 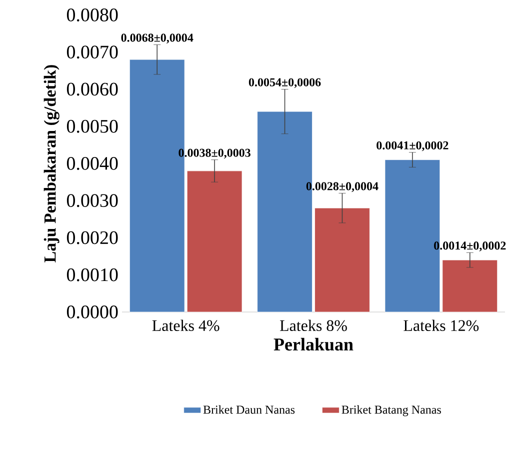 I want to click on y-tick-label: 0.0050, so click(x=92, y=126).